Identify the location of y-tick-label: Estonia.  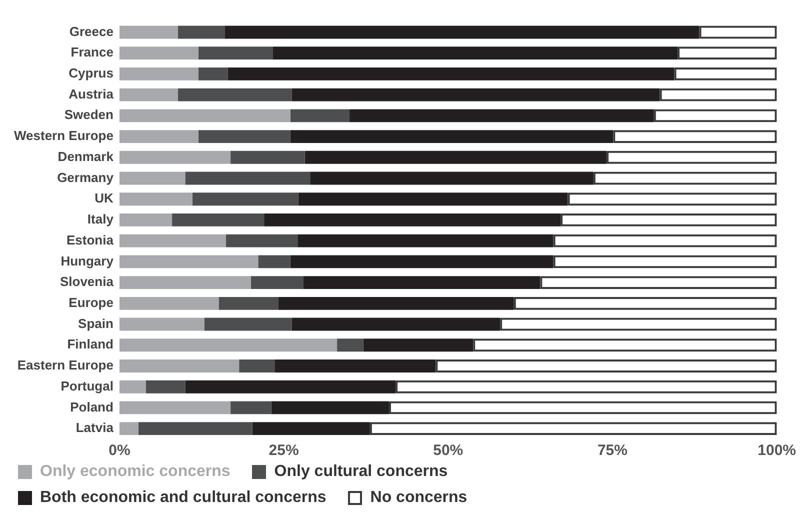
(90, 240).